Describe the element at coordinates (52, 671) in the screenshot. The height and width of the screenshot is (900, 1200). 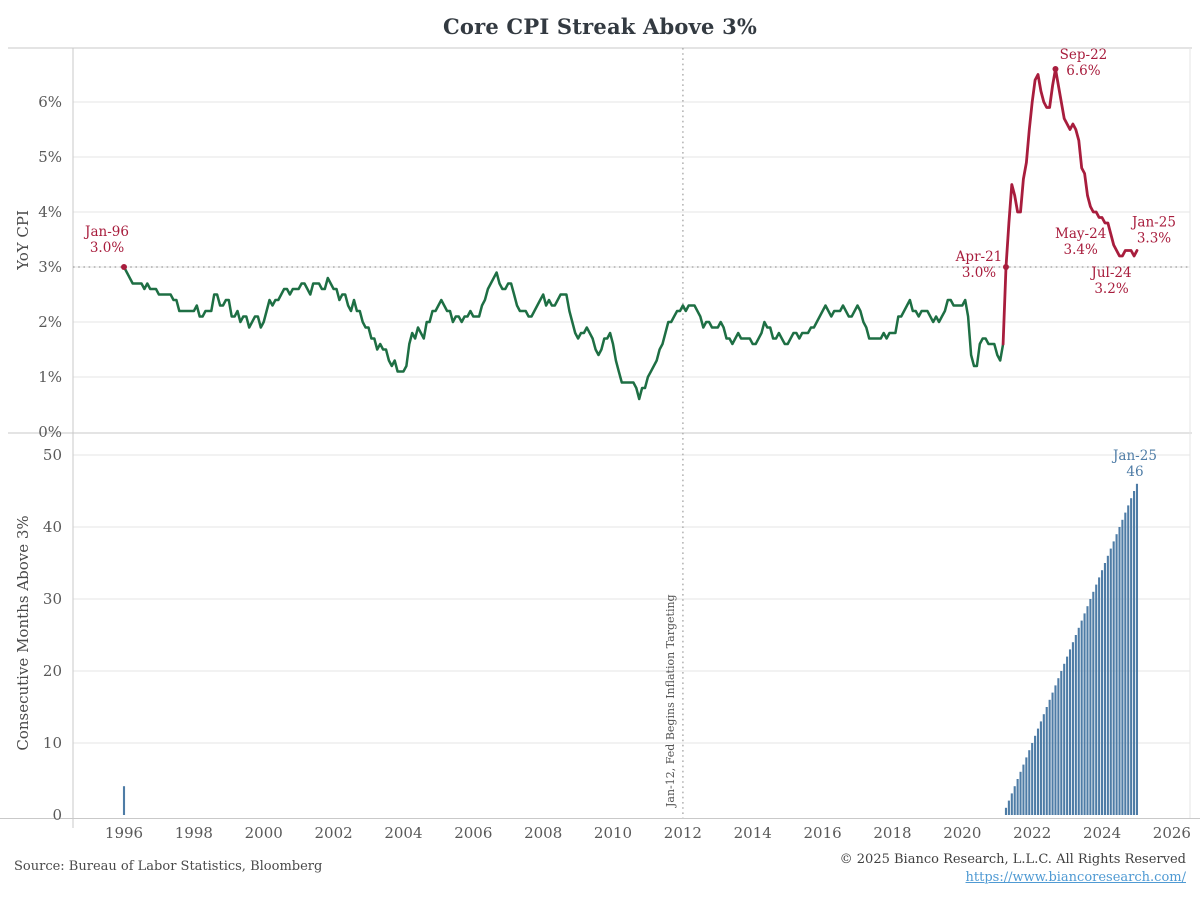
I see `bottom-y-tick-label: 20` at that location.